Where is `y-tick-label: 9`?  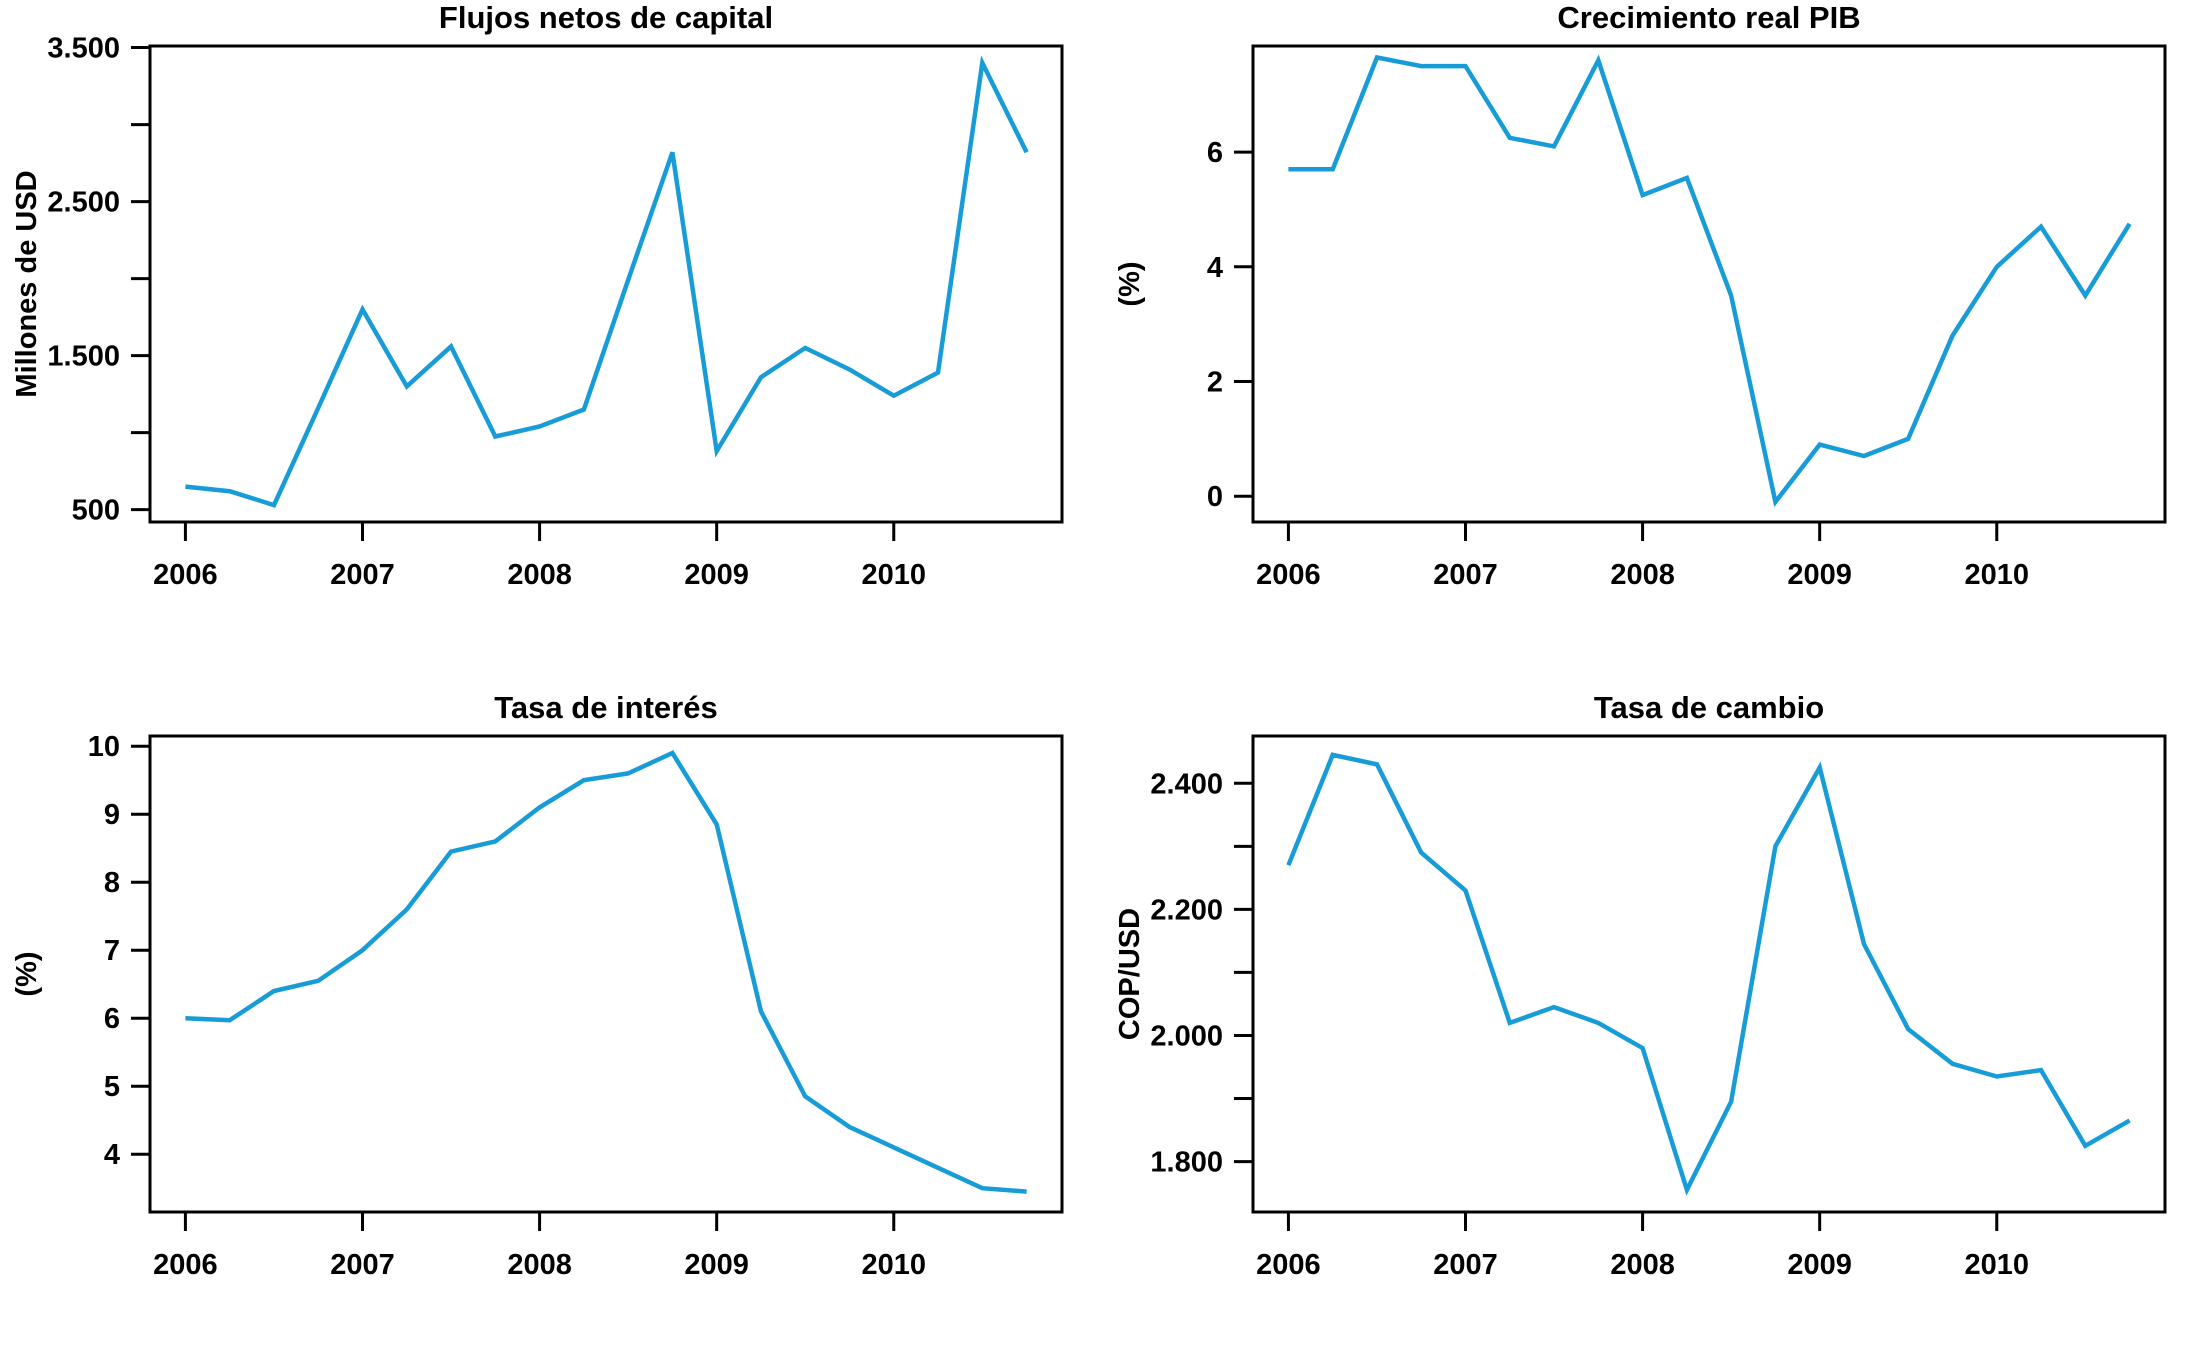 y-tick-label: 9 is located at coordinates (112, 815).